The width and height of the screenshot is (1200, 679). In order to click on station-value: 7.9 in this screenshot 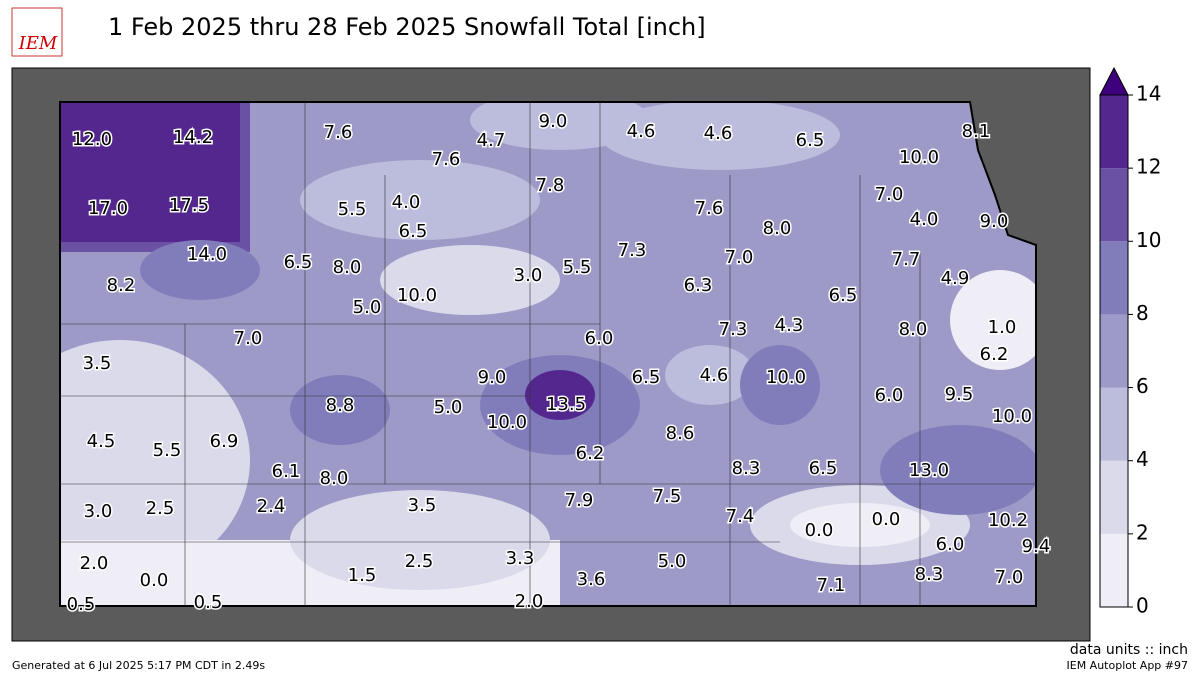, I will do `click(579, 500)`.